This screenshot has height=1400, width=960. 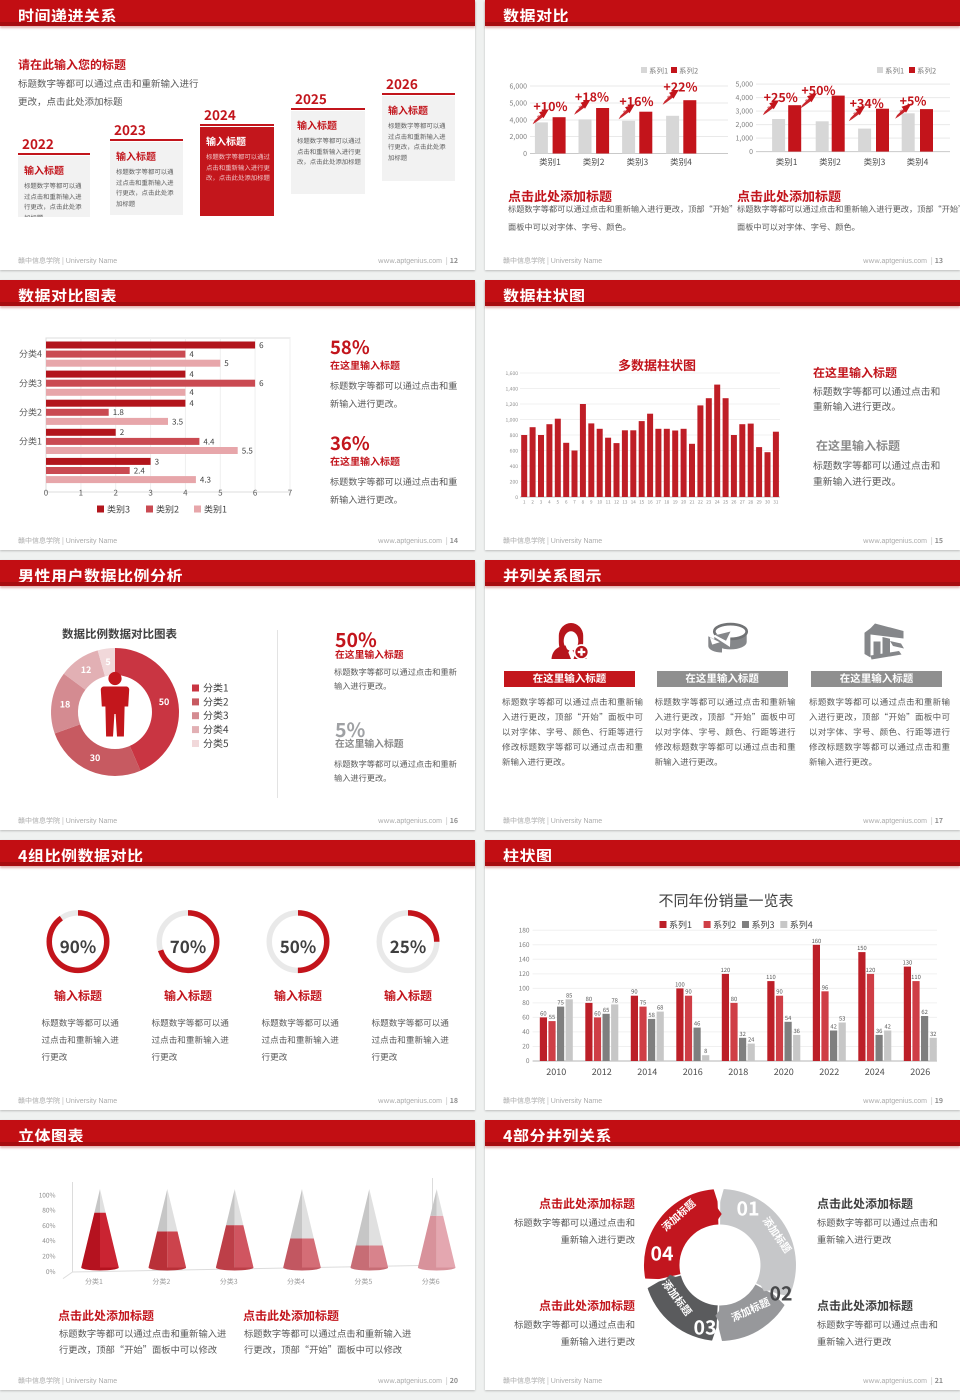 What do you see at coordinates (552, 1016) in the screenshot?
I see `svg-text: 55` at bounding box center [552, 1016].